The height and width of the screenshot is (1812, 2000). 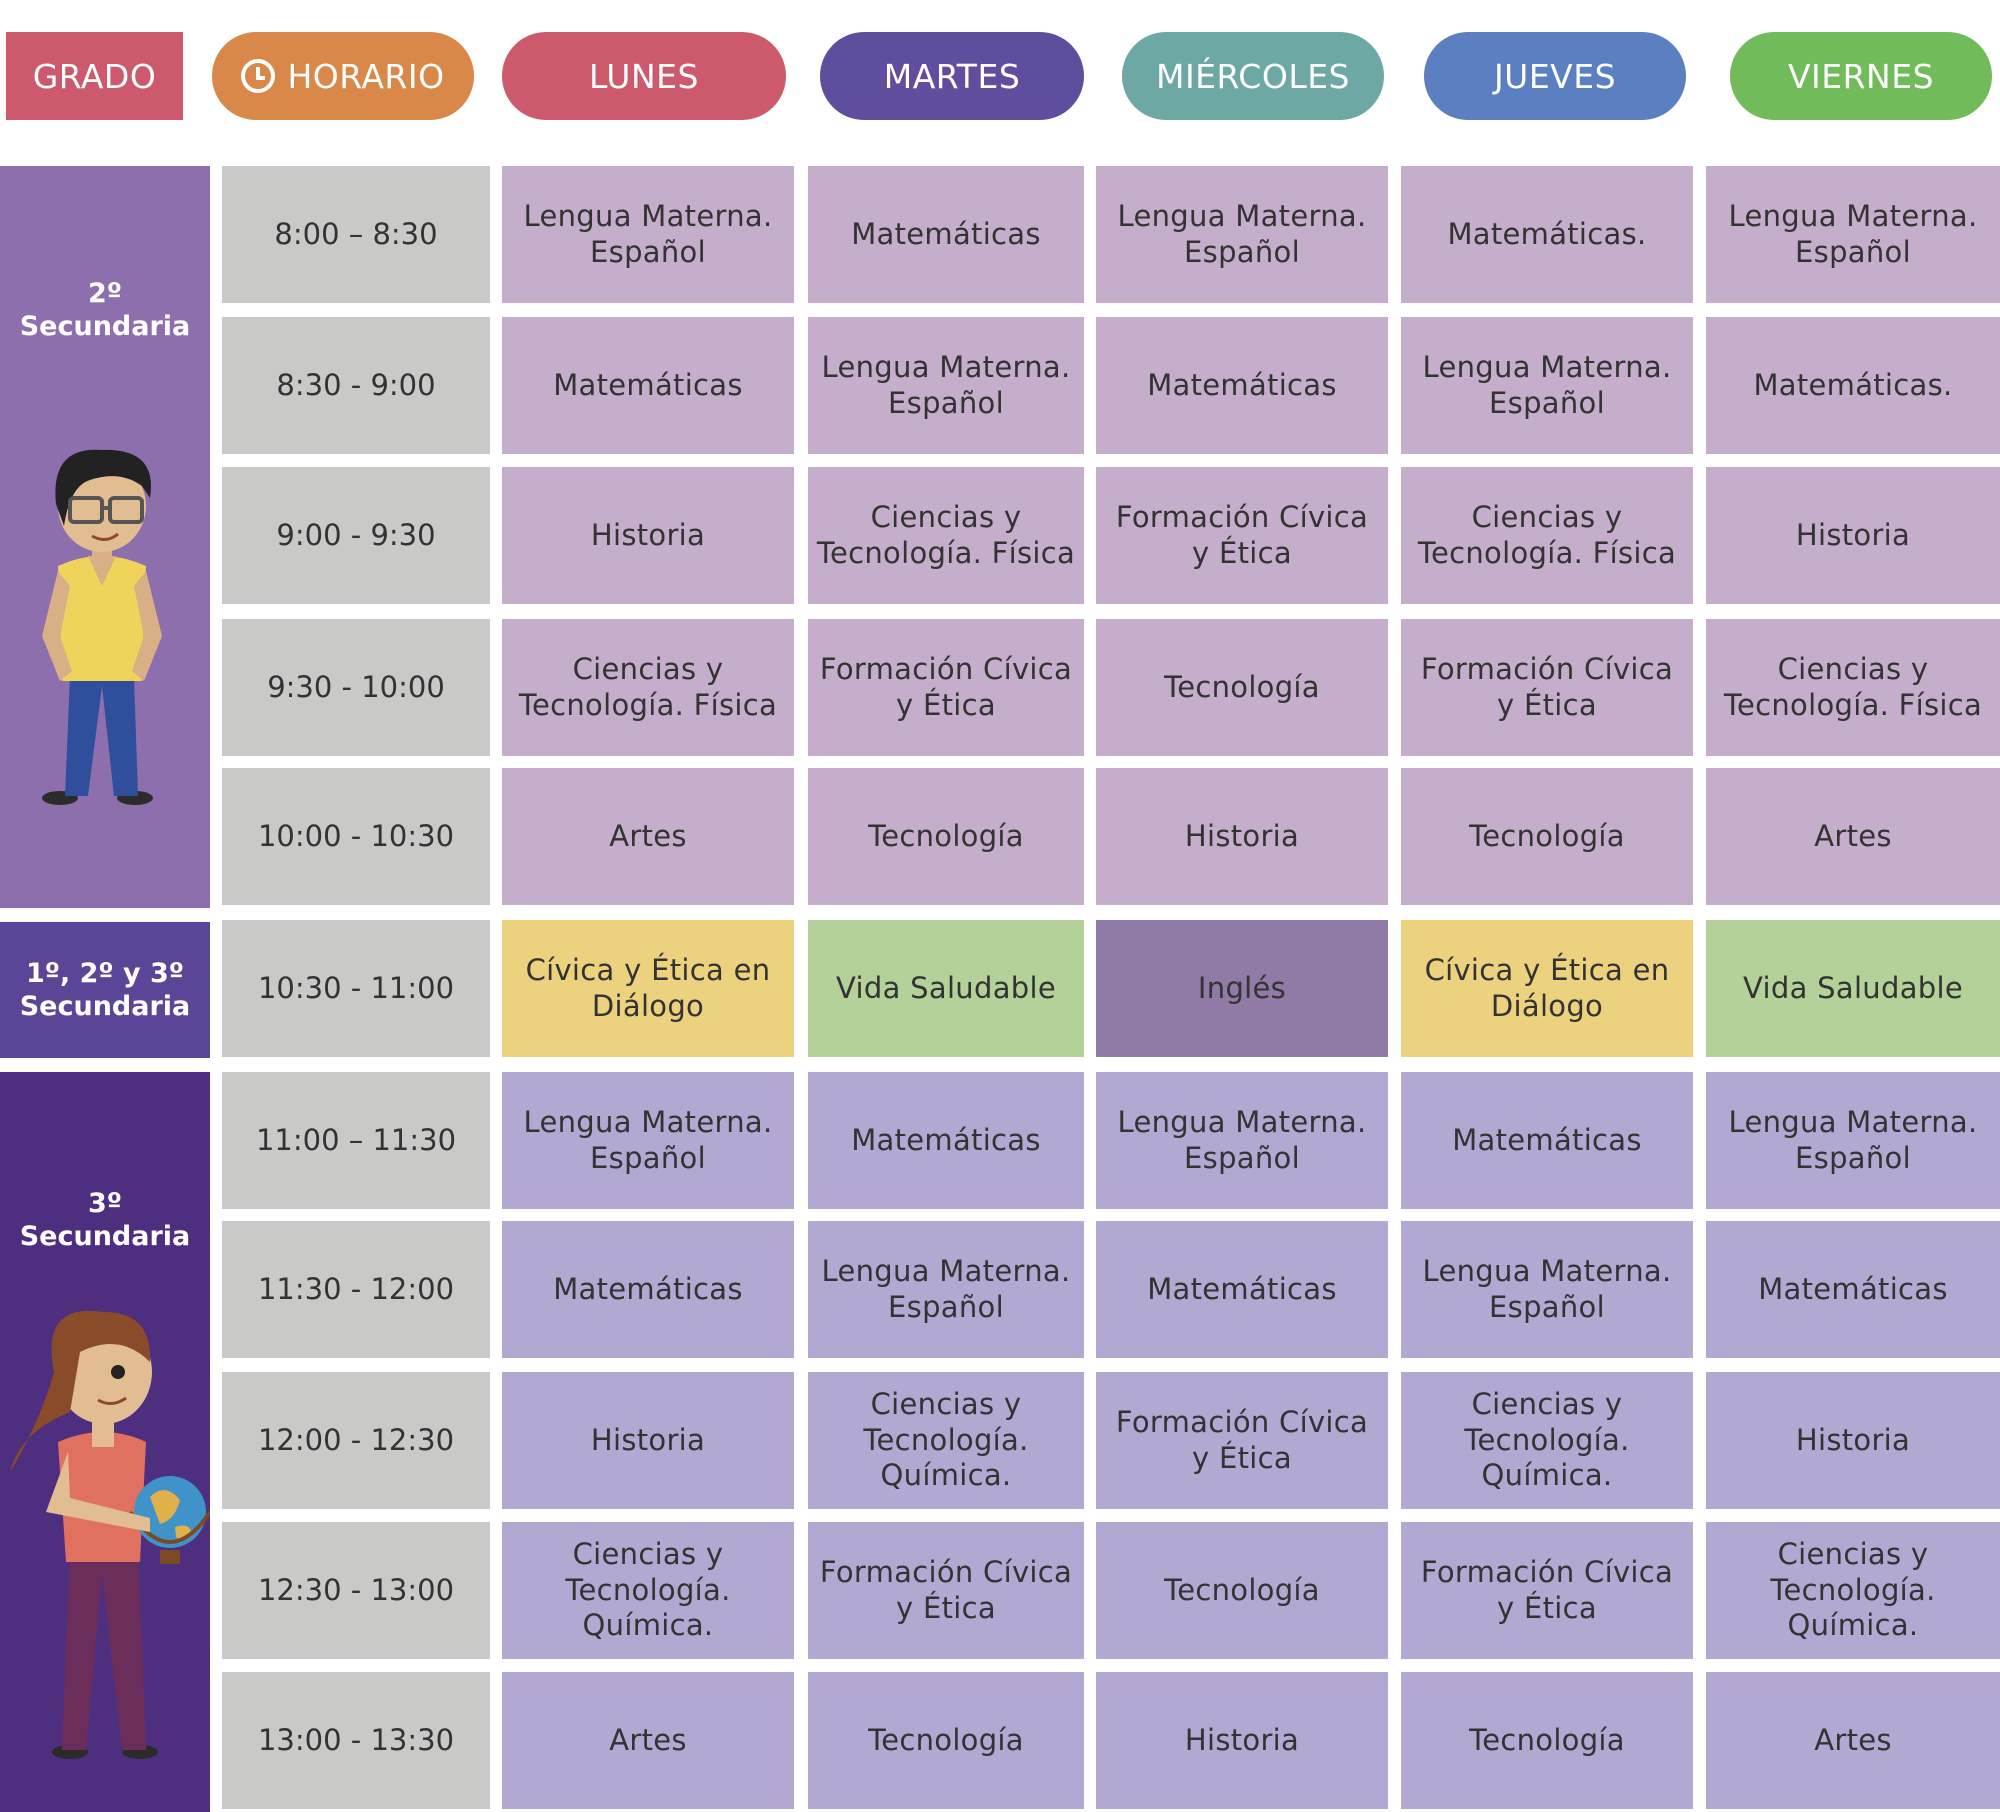 What do you see at coordinates (366, 76) in the screenshot?
I see `horario-header-label: HORARIO` at bounding box center [366, 76].